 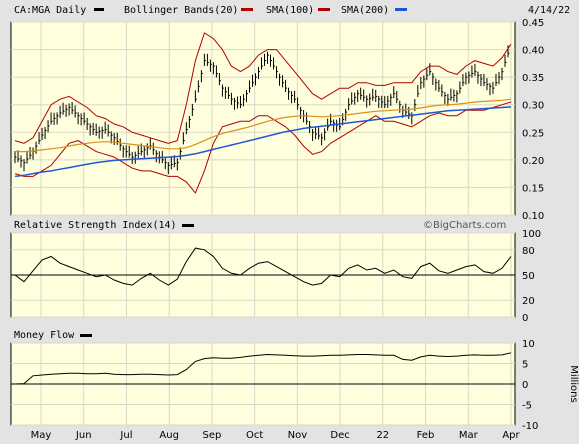 What do you see at coordinates (426, 435) in the screenshot?
I see `x-tick-label: Feb` at bounding box center [426, 435].